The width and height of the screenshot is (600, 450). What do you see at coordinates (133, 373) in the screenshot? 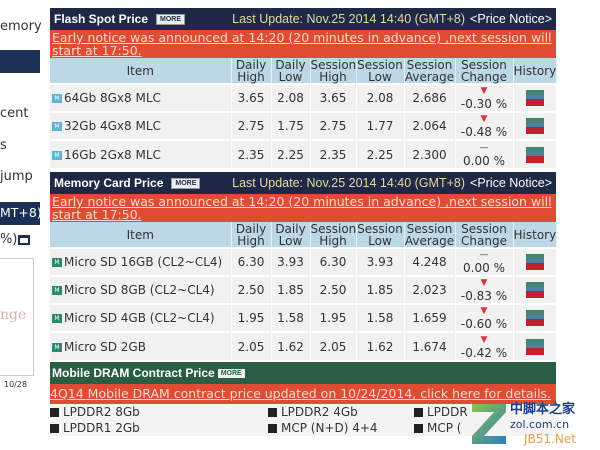
I see `section-title: Mobile DRAM Contract Price` at bounding box center [133, 373].